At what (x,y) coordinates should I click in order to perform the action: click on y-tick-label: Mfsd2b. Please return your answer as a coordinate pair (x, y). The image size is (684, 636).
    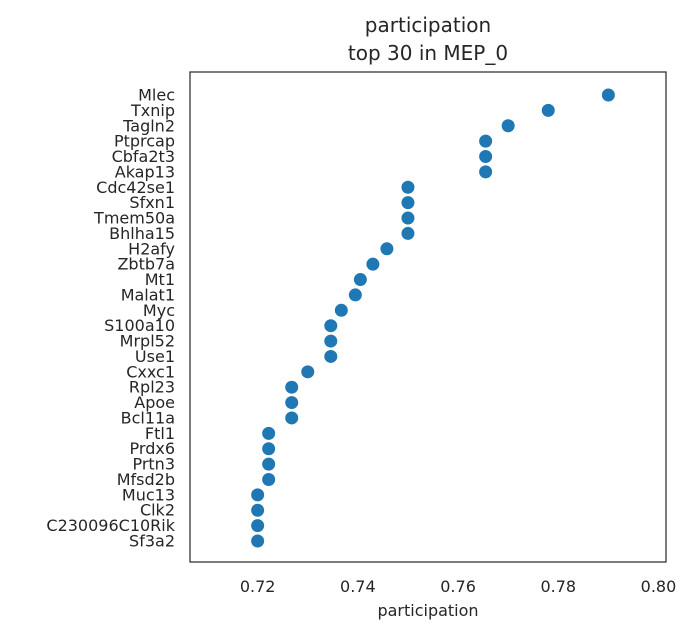
    Looking at the image, I should click on (146, 479).